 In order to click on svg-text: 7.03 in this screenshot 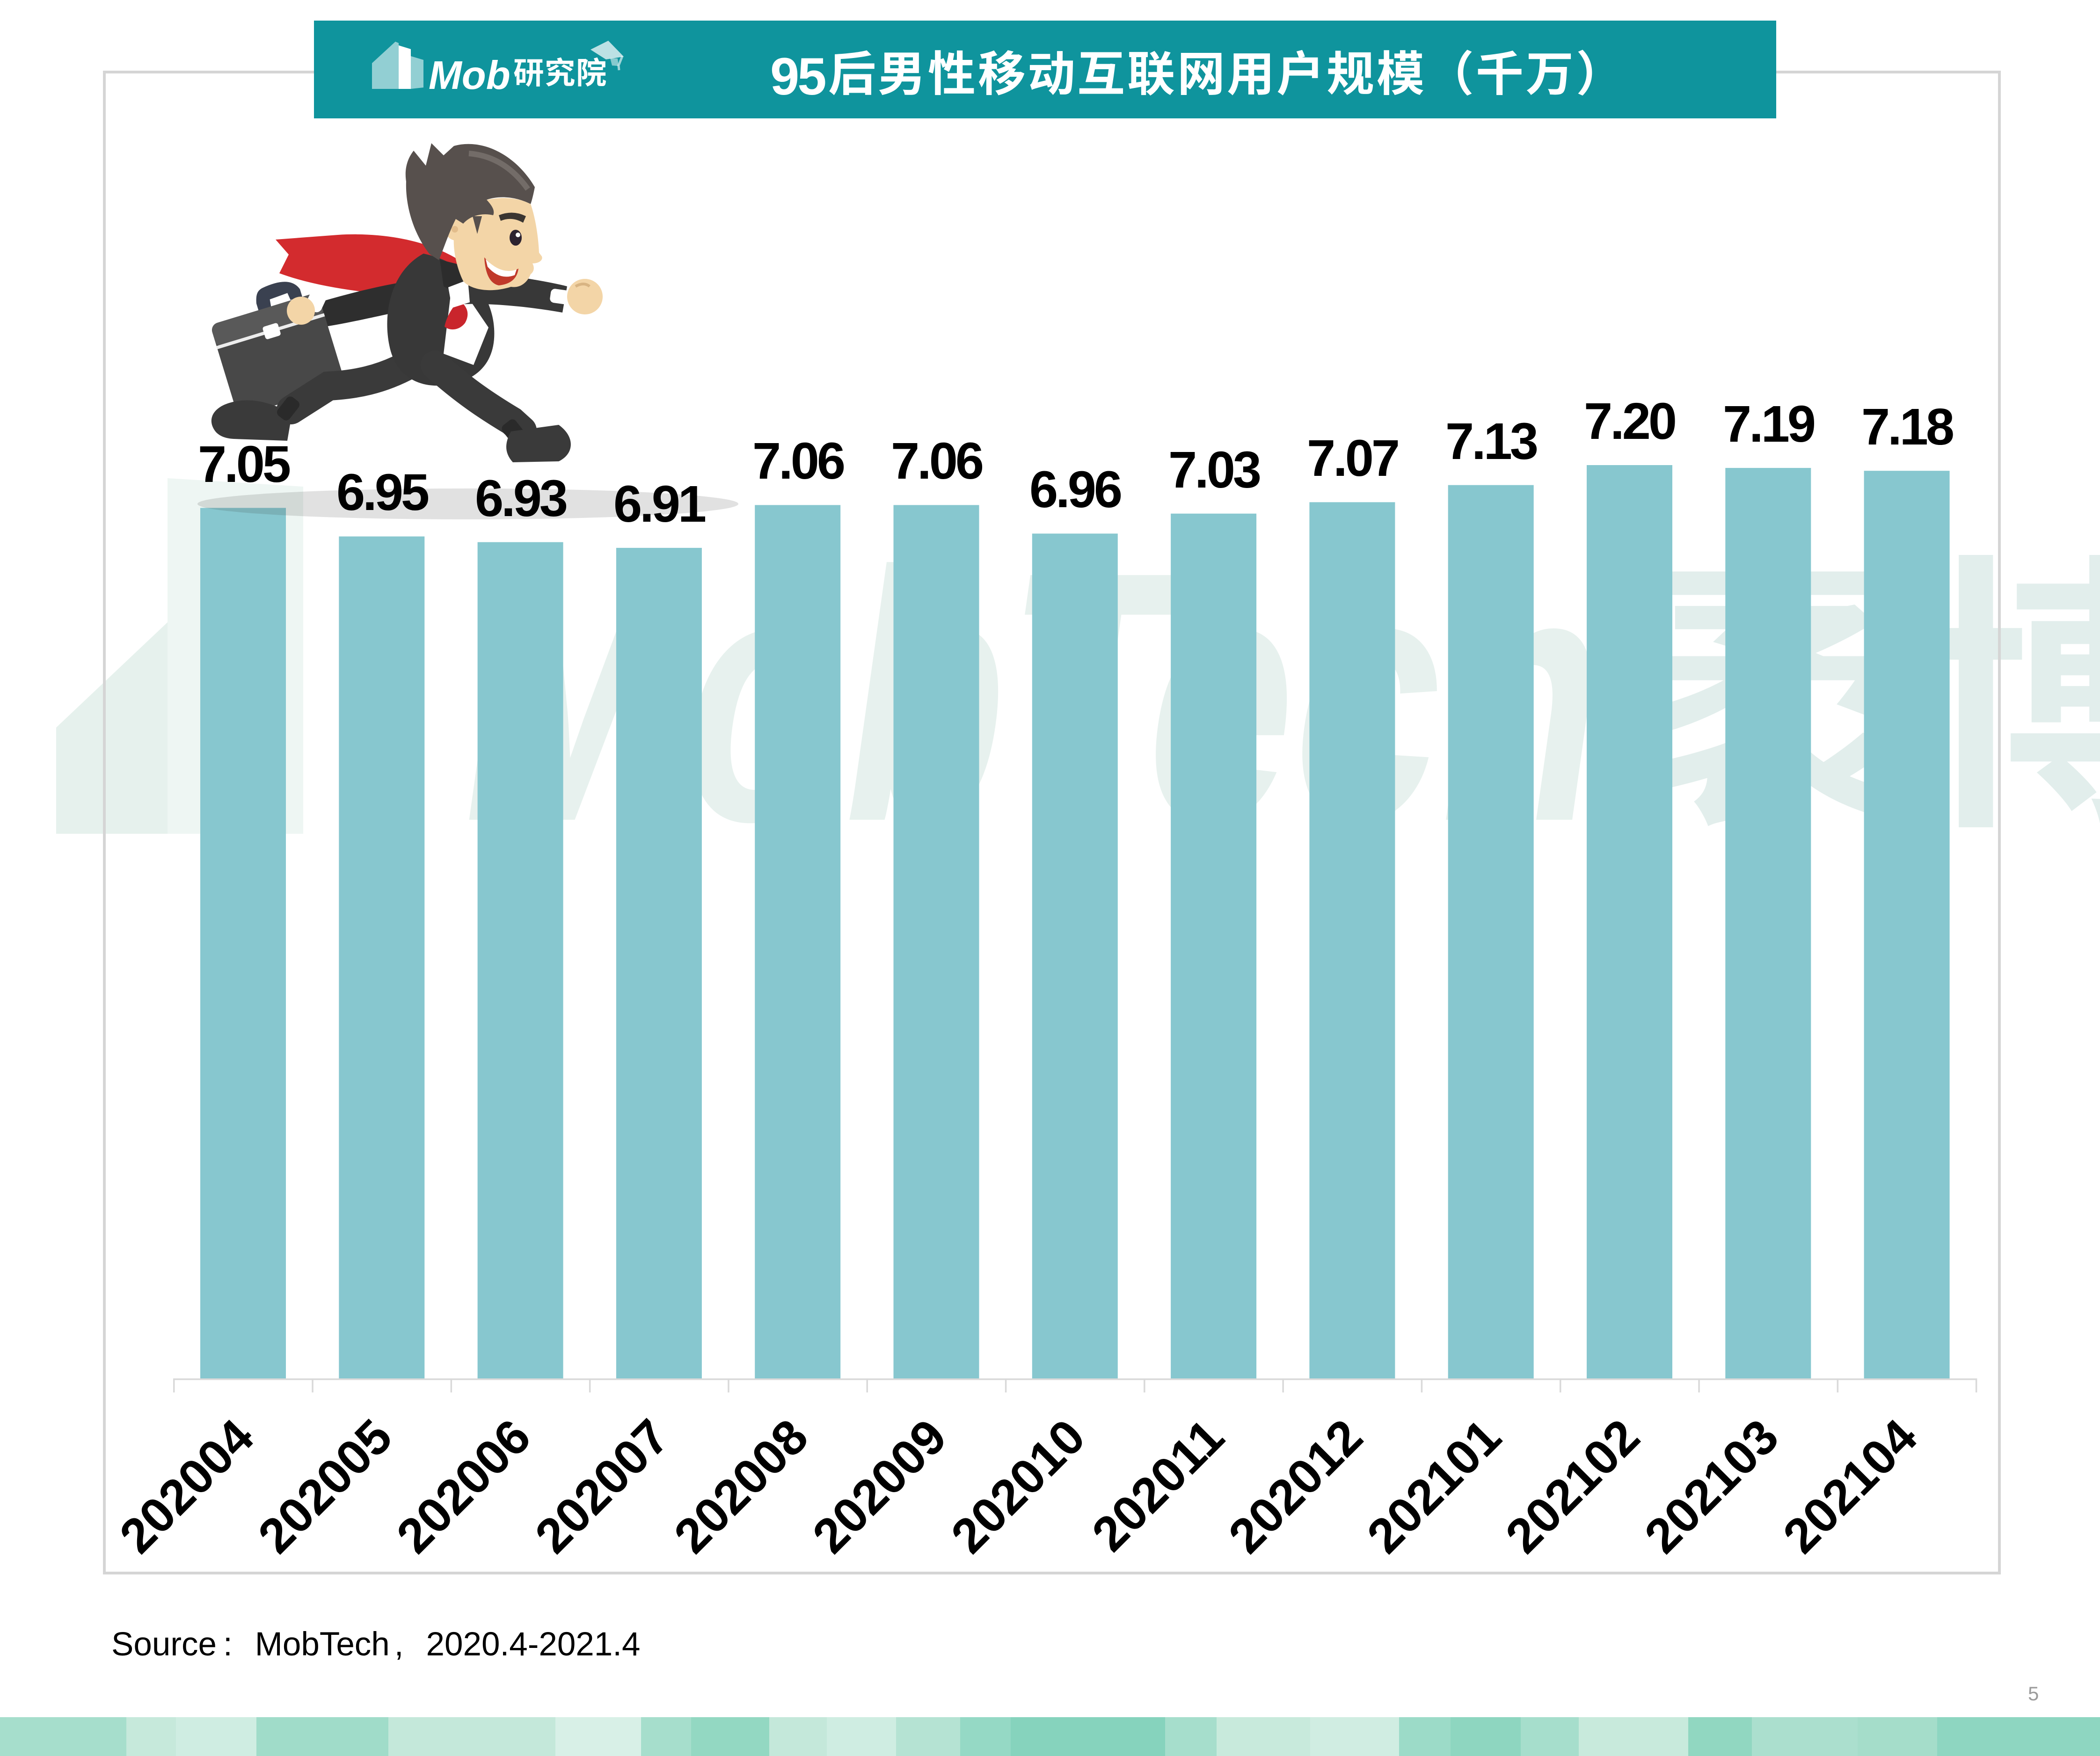, I will do `click(1214, 470)`.